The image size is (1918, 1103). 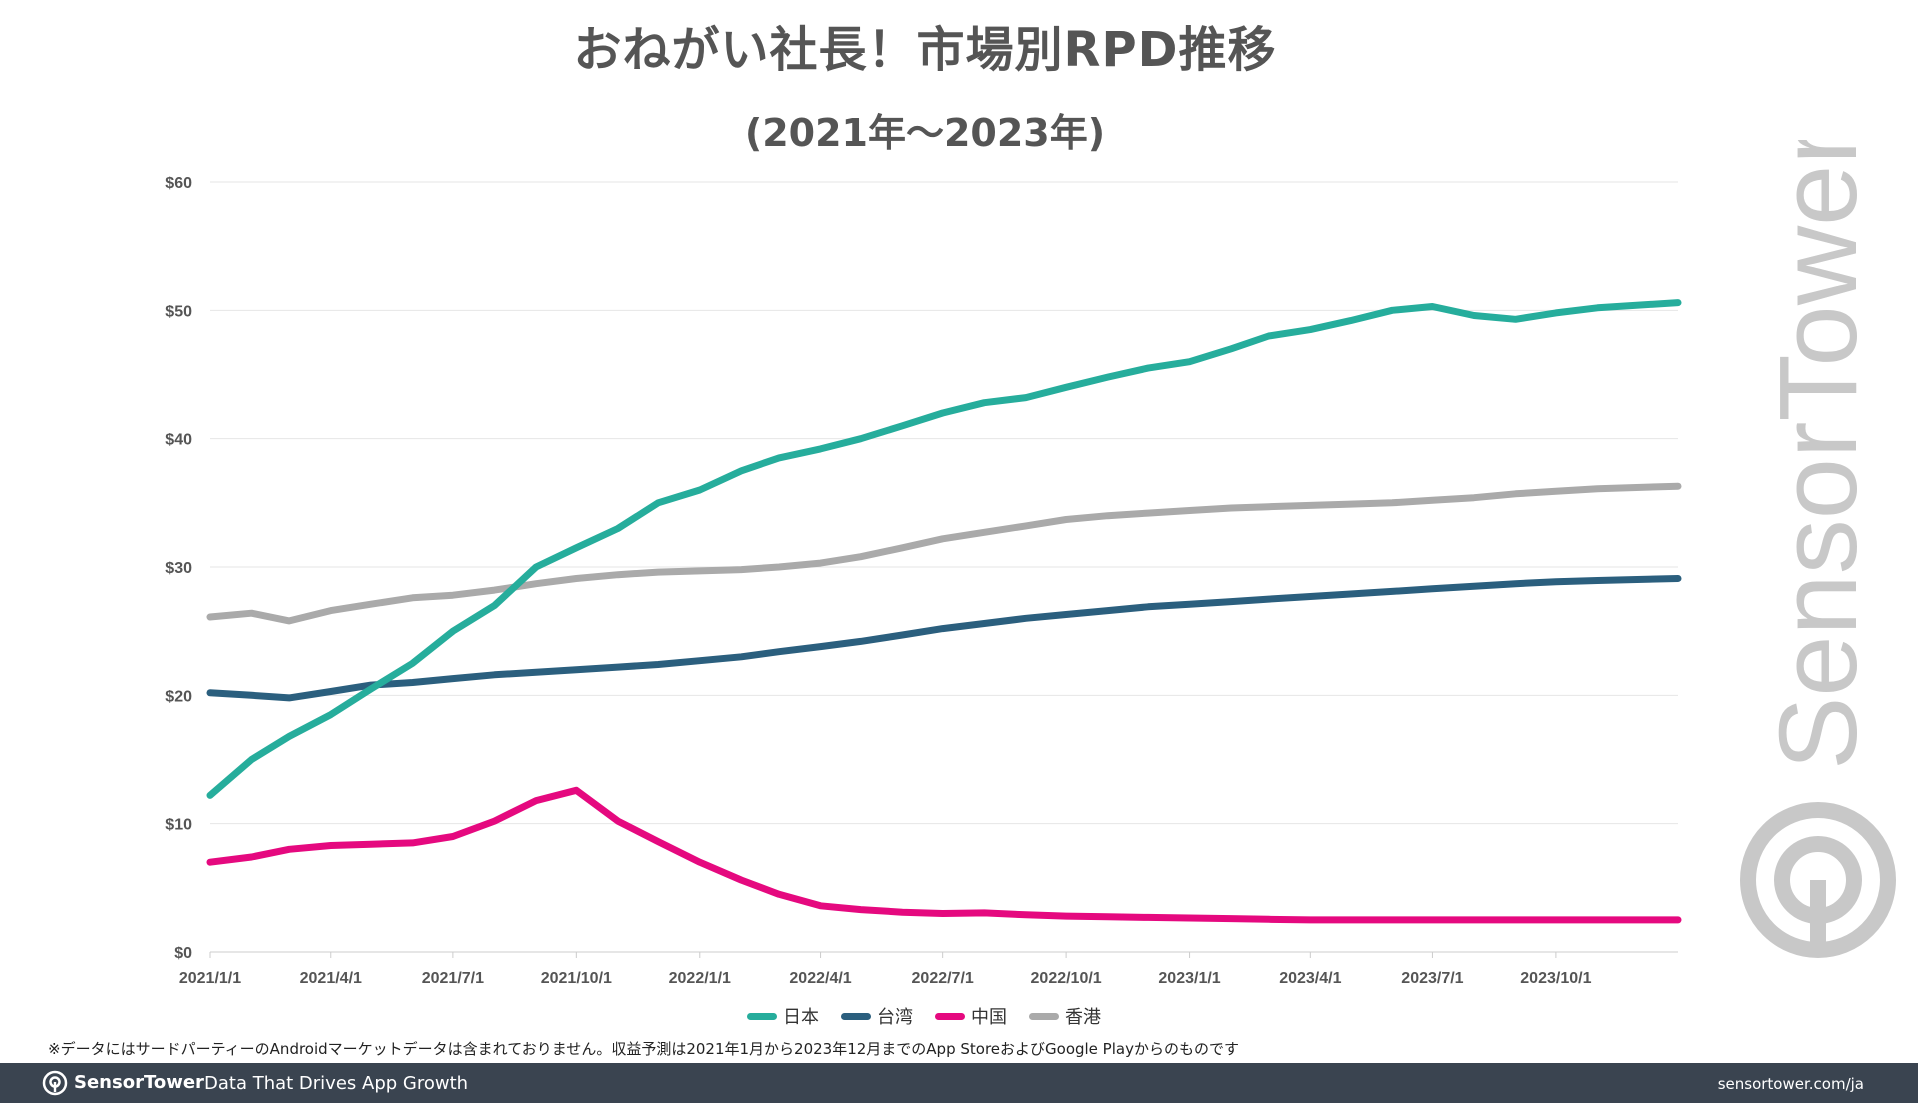 What do you see at coordinates (801, 1017) in the screenshot?
I see `legend-label-japan: 日本` at bounding box center [801, 1017].